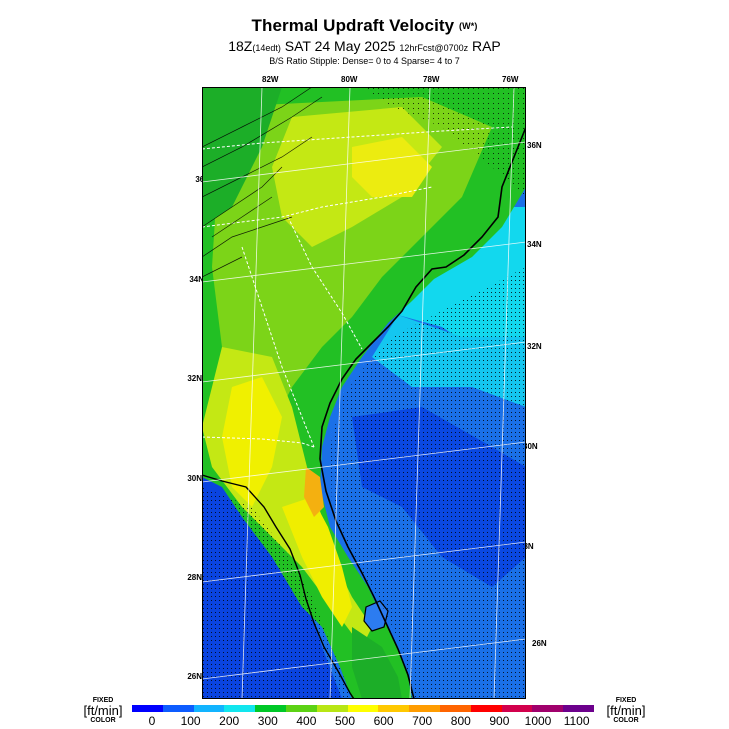 Image resolution: width=729 pixels, height=729 pixels. What do you see at coordinates (314, 492) in the screenshot?
I see `land-orange` at bounding box center [314, 492].